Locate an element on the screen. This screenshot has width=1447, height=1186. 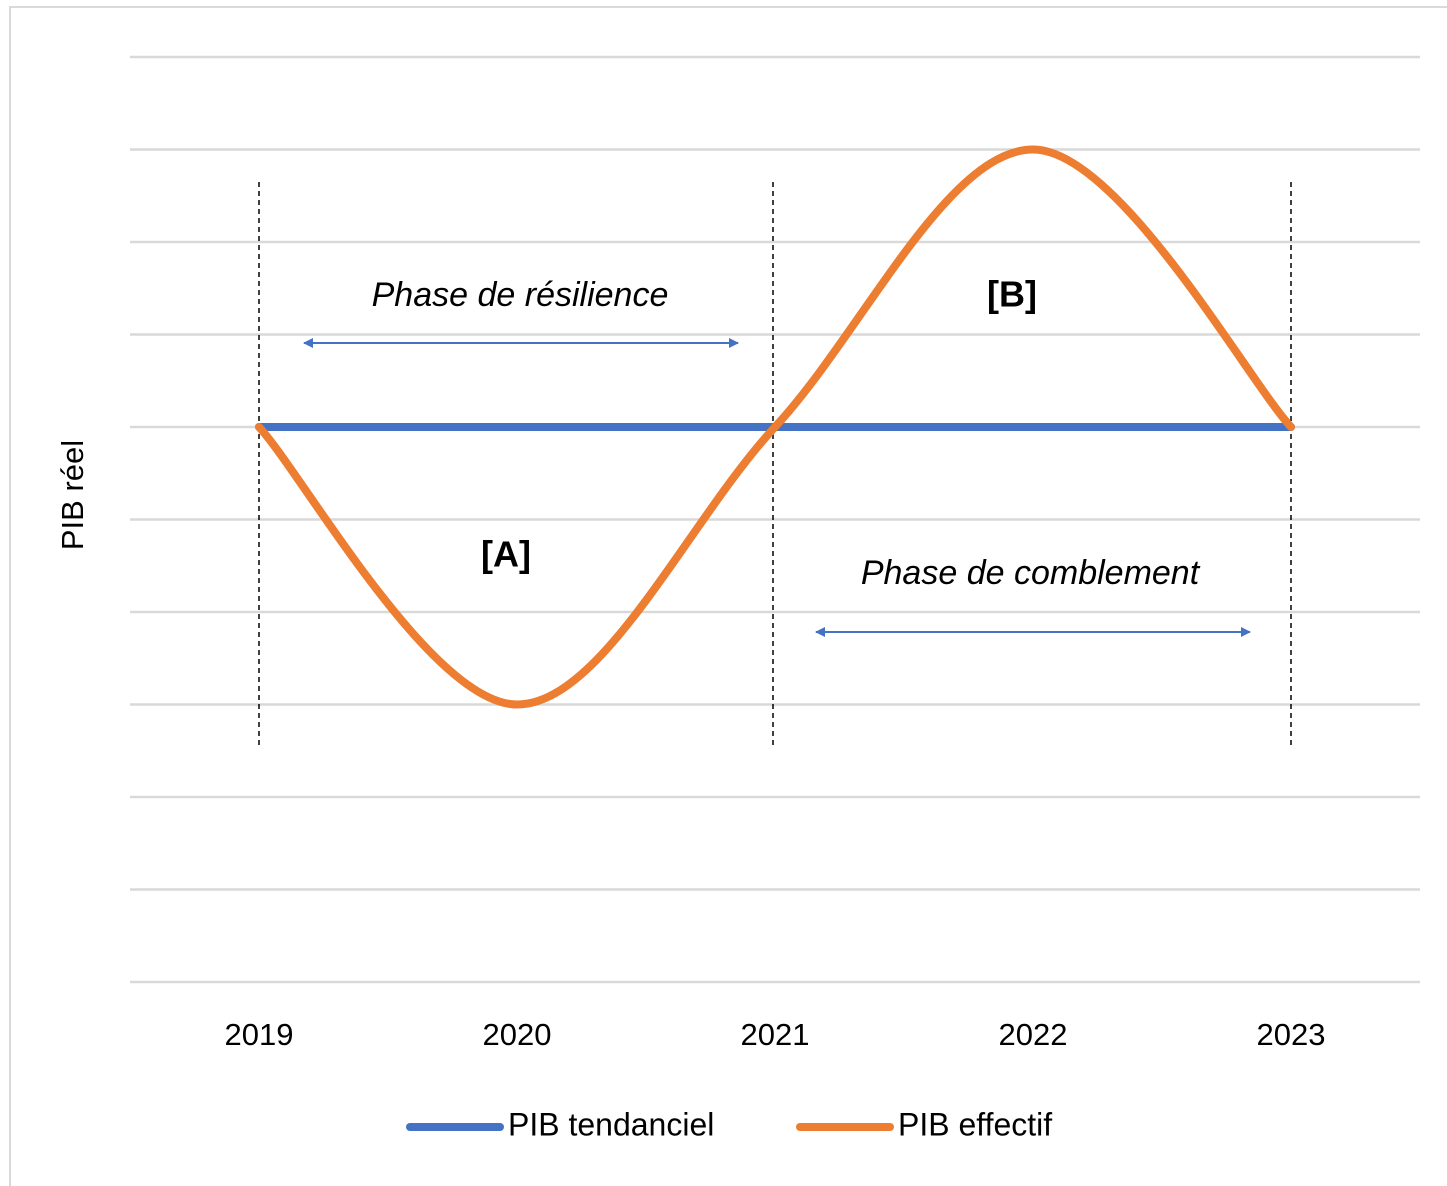
x-tick-label: 2023 is located at coordinates (1291, 1034).